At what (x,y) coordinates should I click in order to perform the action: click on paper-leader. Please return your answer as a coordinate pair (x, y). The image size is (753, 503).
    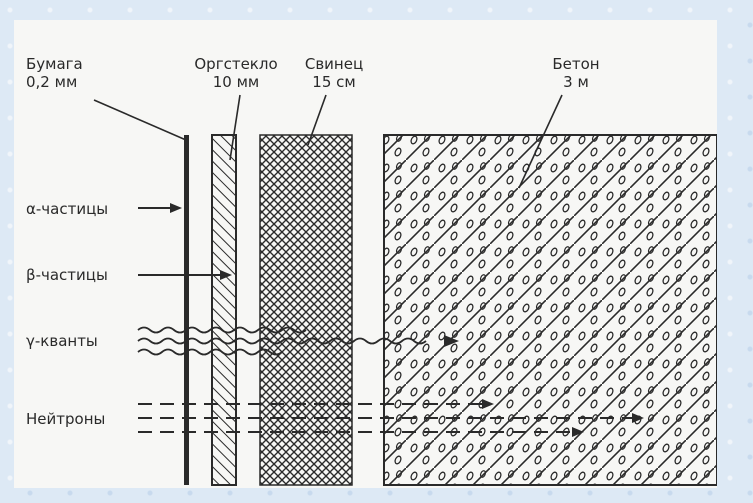
    Looking at the image, I should click on (140, 120).